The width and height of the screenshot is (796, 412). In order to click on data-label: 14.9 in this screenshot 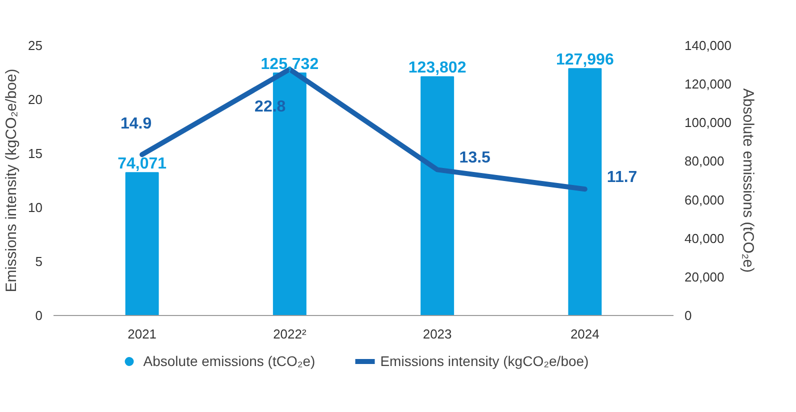, I will do `click(136, 124)`.